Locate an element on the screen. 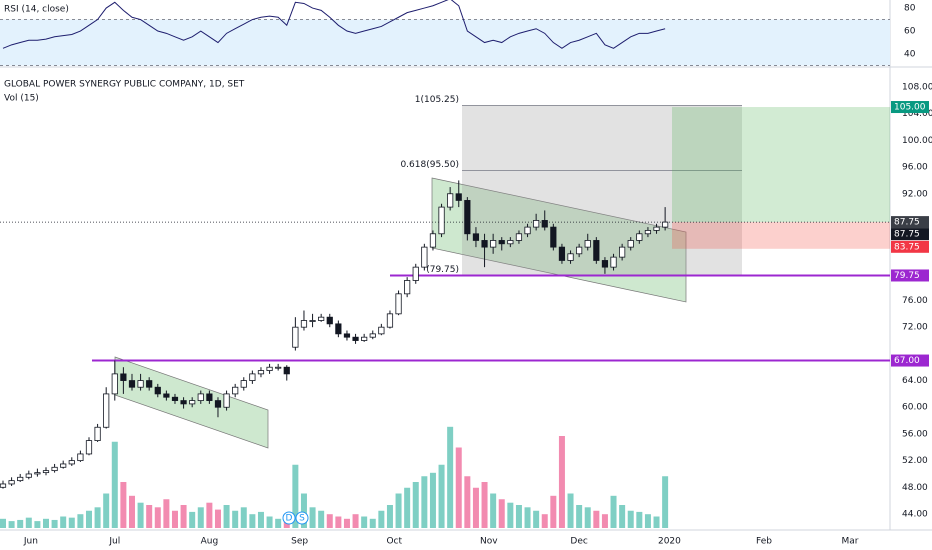  y-tick-label: 64.00 is located at coordinates (915, 381).